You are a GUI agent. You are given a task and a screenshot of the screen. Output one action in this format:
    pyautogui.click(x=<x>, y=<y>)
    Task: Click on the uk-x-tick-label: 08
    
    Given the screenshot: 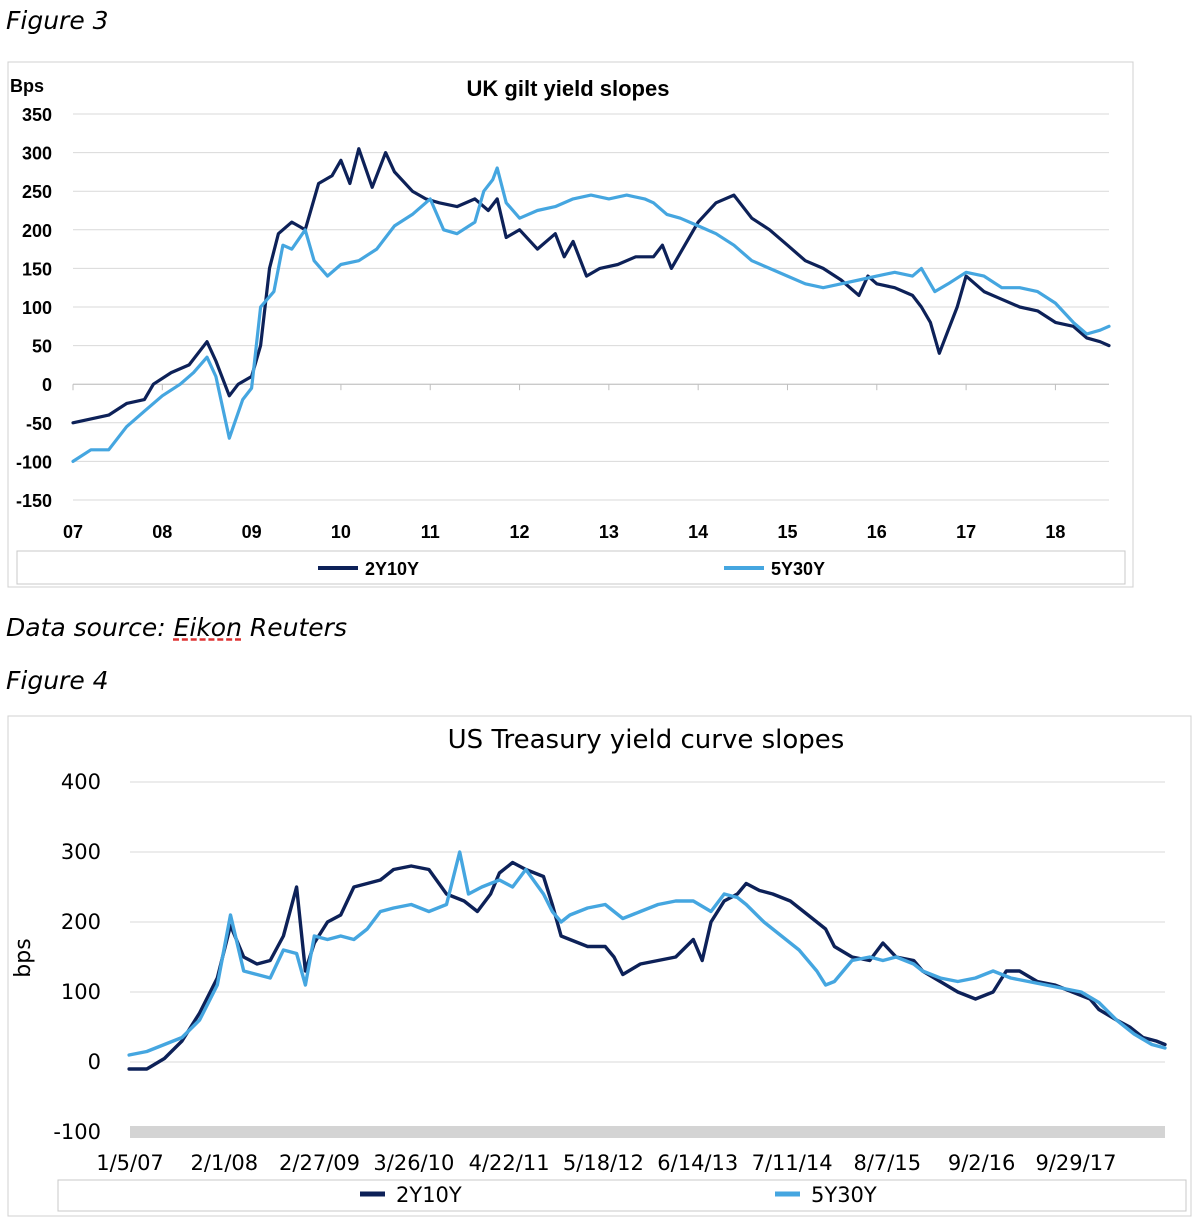 What is the action you would take?
    pyautogui.click(x=162, y=532)
    